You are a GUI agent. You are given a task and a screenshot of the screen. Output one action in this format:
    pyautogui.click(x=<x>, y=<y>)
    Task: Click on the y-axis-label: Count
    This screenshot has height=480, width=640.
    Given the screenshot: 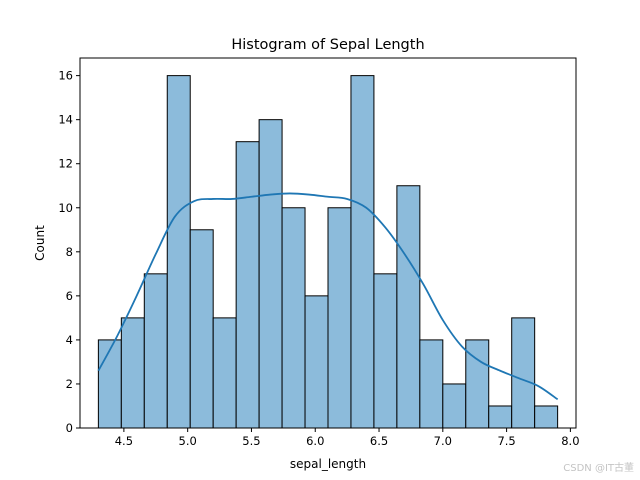 What is the action you would take?
    pyautogui.click(x=40, y=243)
    